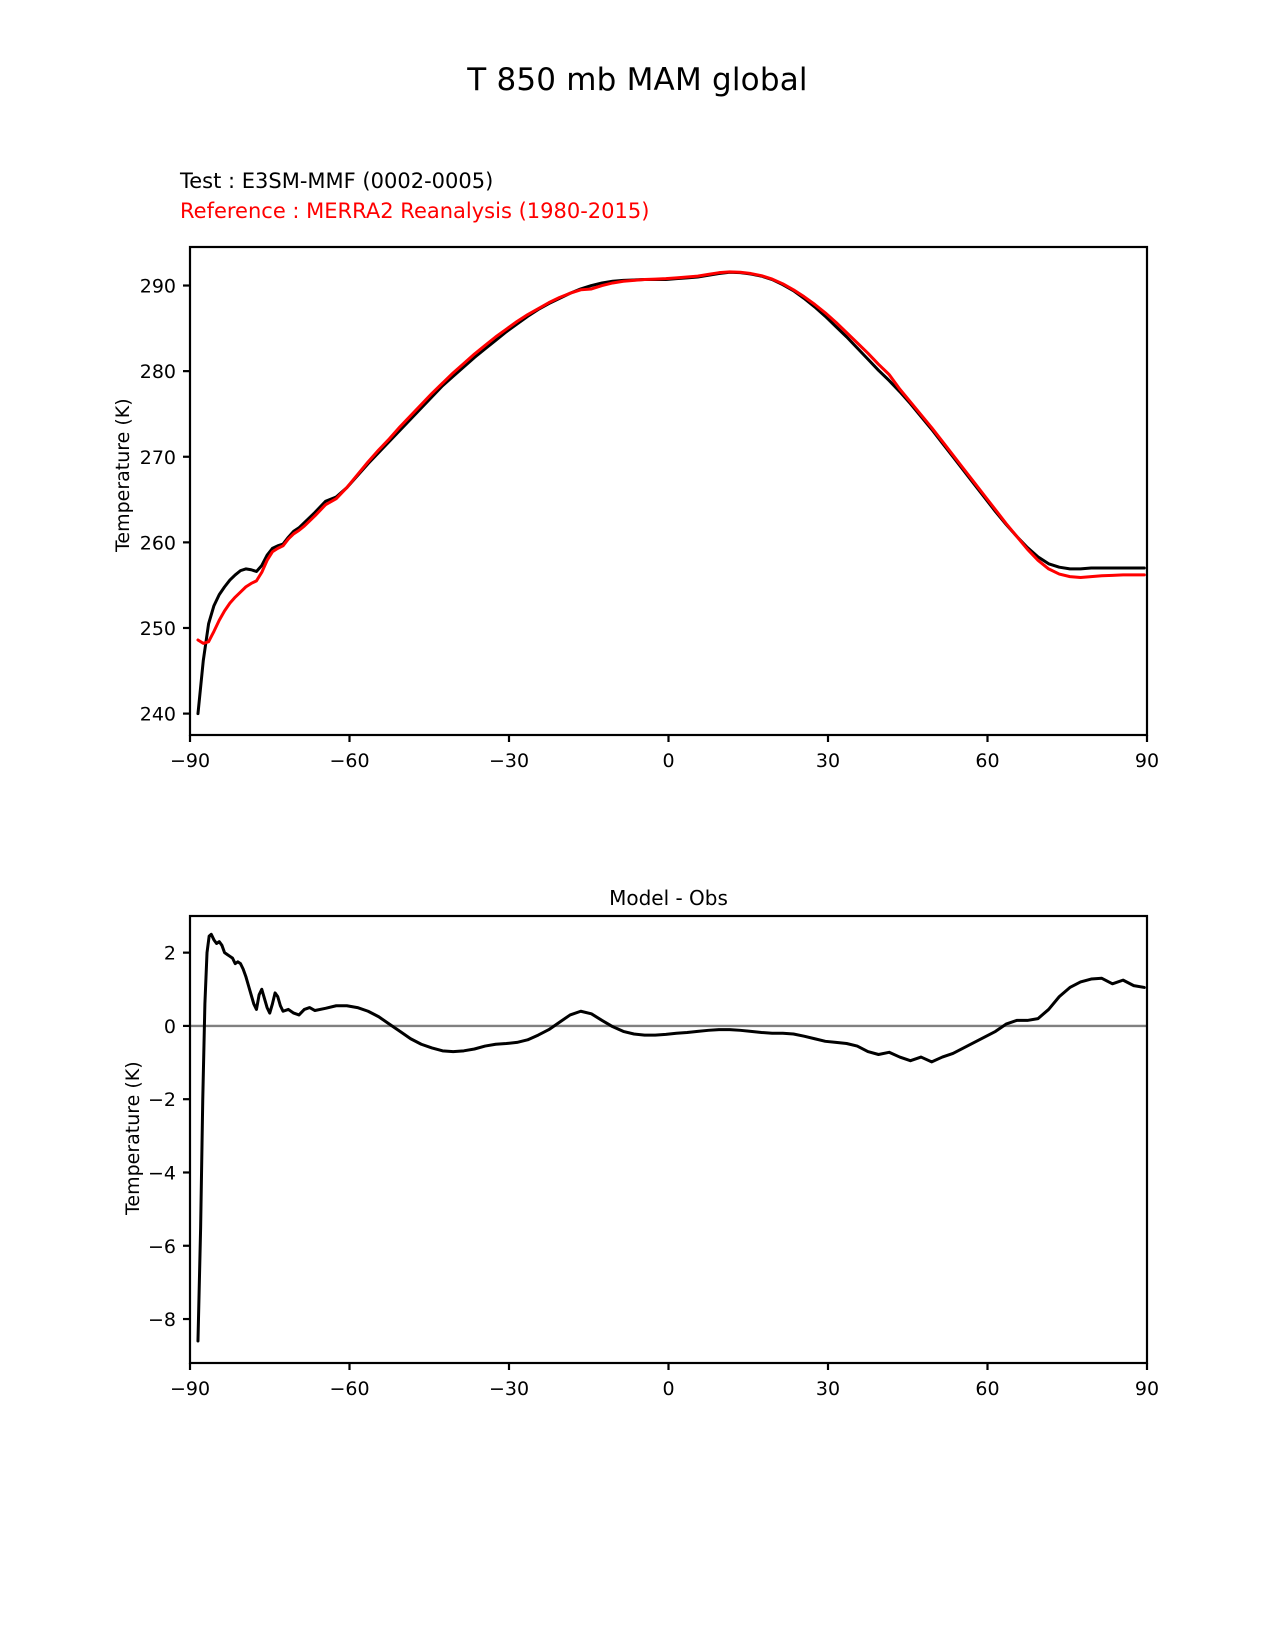  Describe the element at coordinates (162, 1173) in the screenshot. I see `y-tick-label: −4` at that location.